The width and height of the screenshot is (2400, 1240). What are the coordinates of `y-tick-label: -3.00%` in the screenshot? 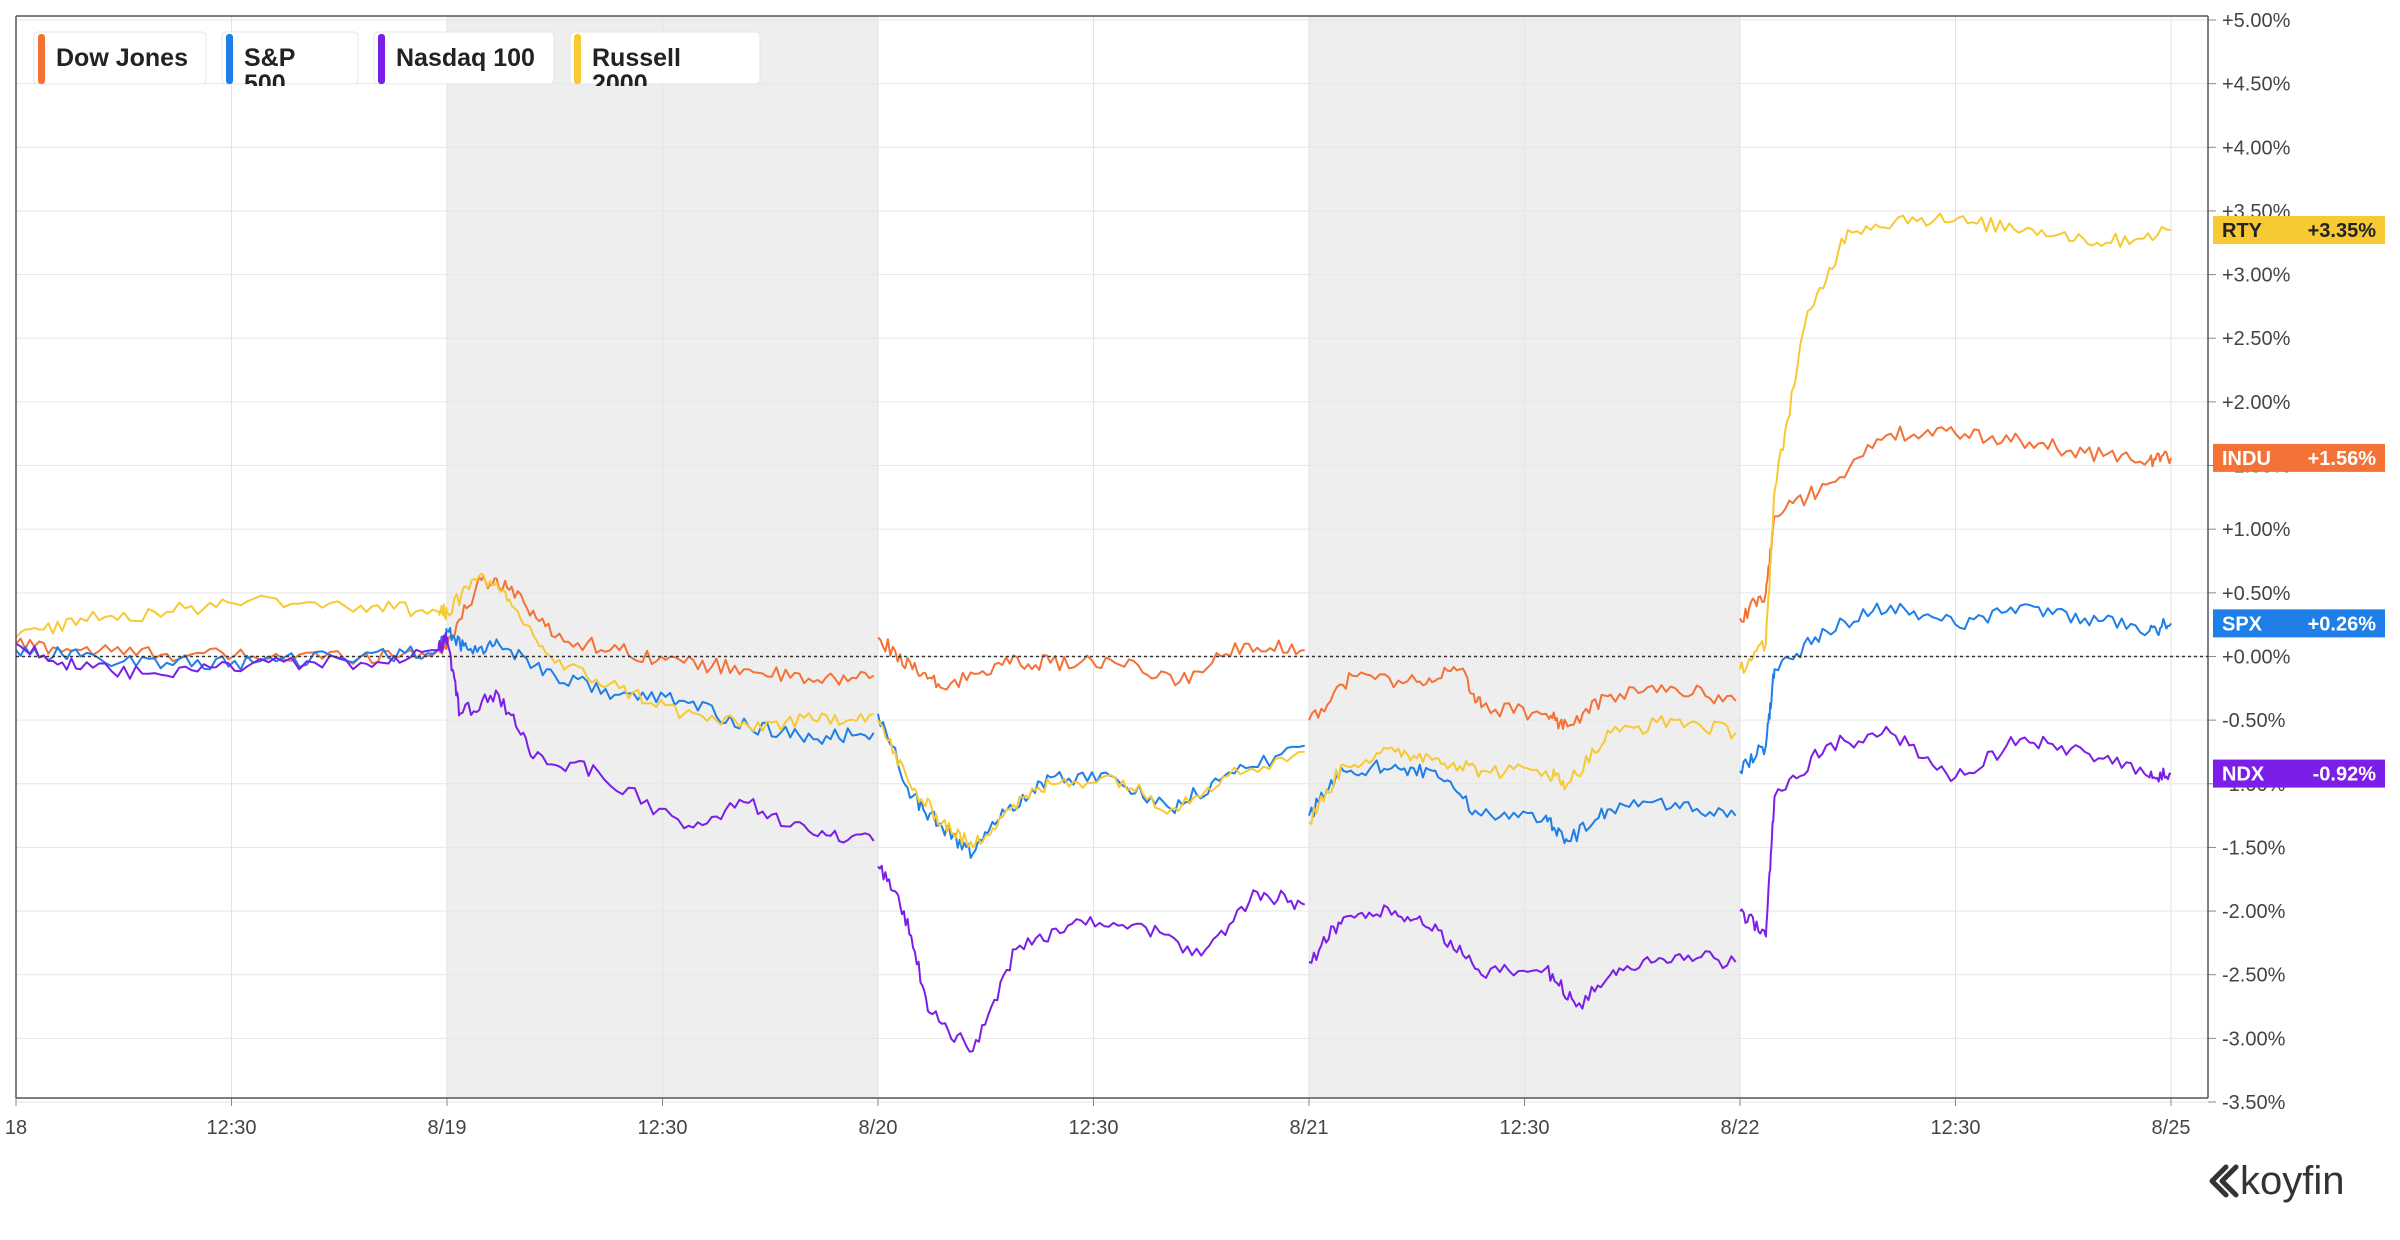 It's located at (2254, 1039).